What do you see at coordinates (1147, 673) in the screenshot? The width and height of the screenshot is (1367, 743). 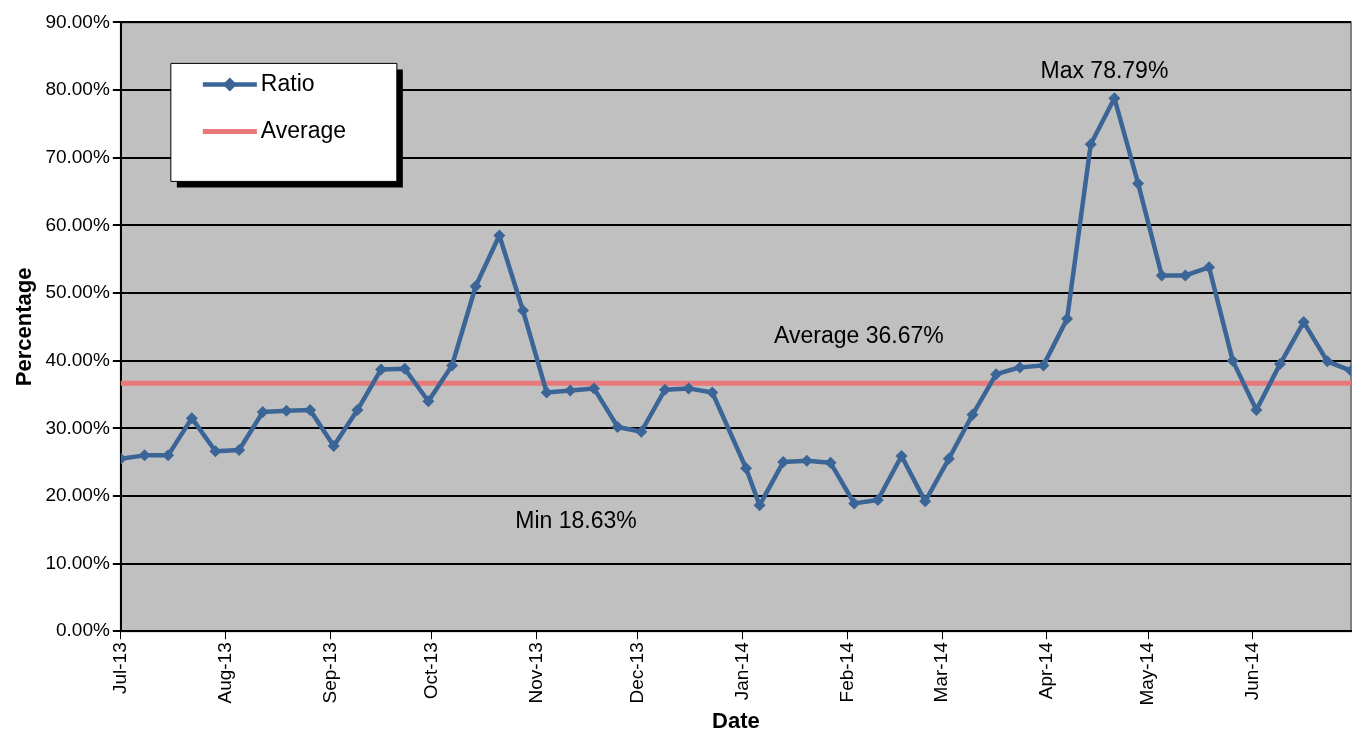 I see `x-tick-label: May-14` at bounding box center [1147, 673].